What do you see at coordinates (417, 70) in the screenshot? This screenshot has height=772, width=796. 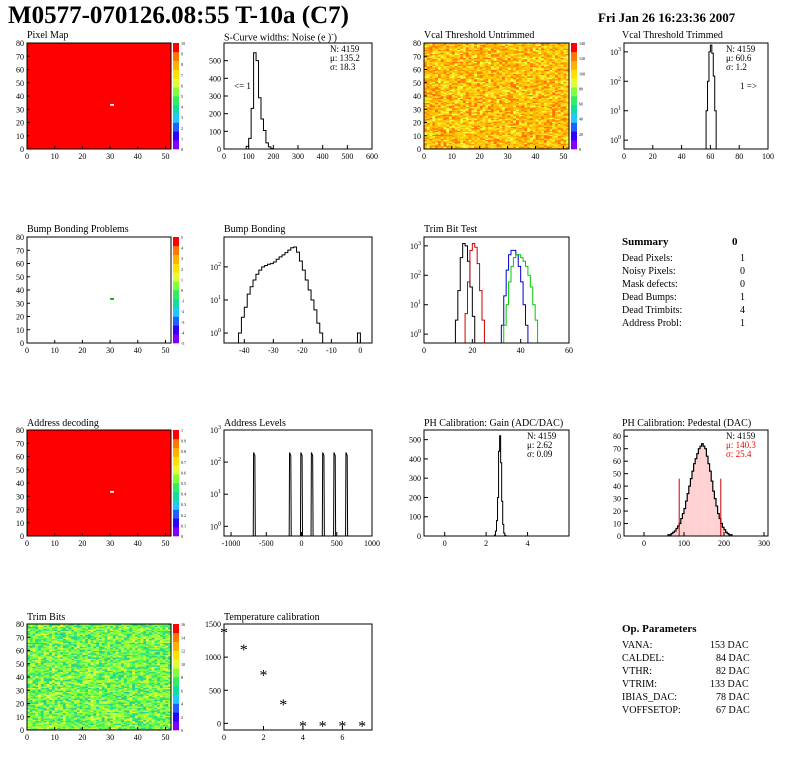 I see `y-tick-label: 60` at bounding box center [417, 70].